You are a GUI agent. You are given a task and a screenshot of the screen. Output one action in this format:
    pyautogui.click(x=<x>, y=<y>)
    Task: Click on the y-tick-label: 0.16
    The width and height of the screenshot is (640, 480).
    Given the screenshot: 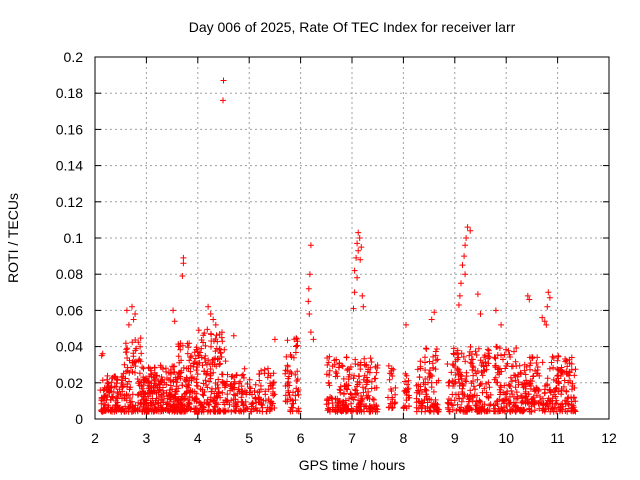 What is the action you would take?
    pyautogui.click(x=69, y=129)
    